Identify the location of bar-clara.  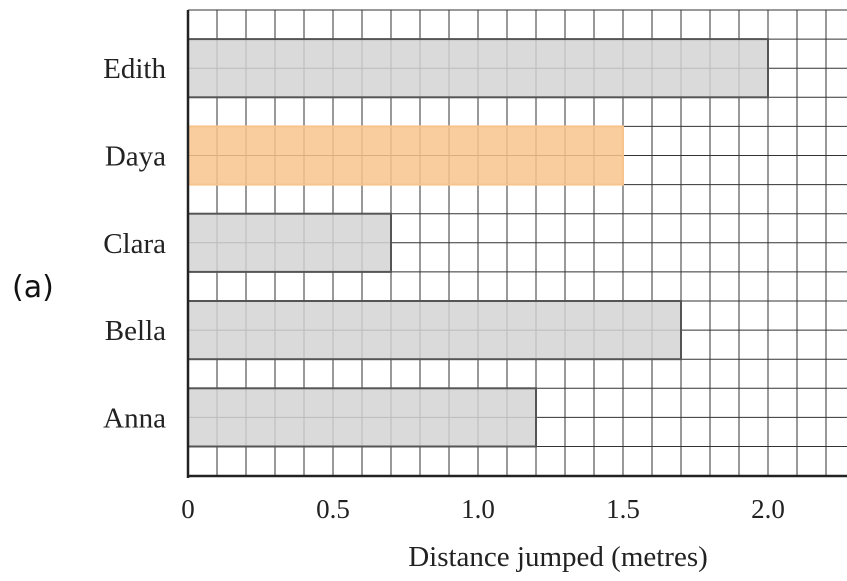
(289, 242).